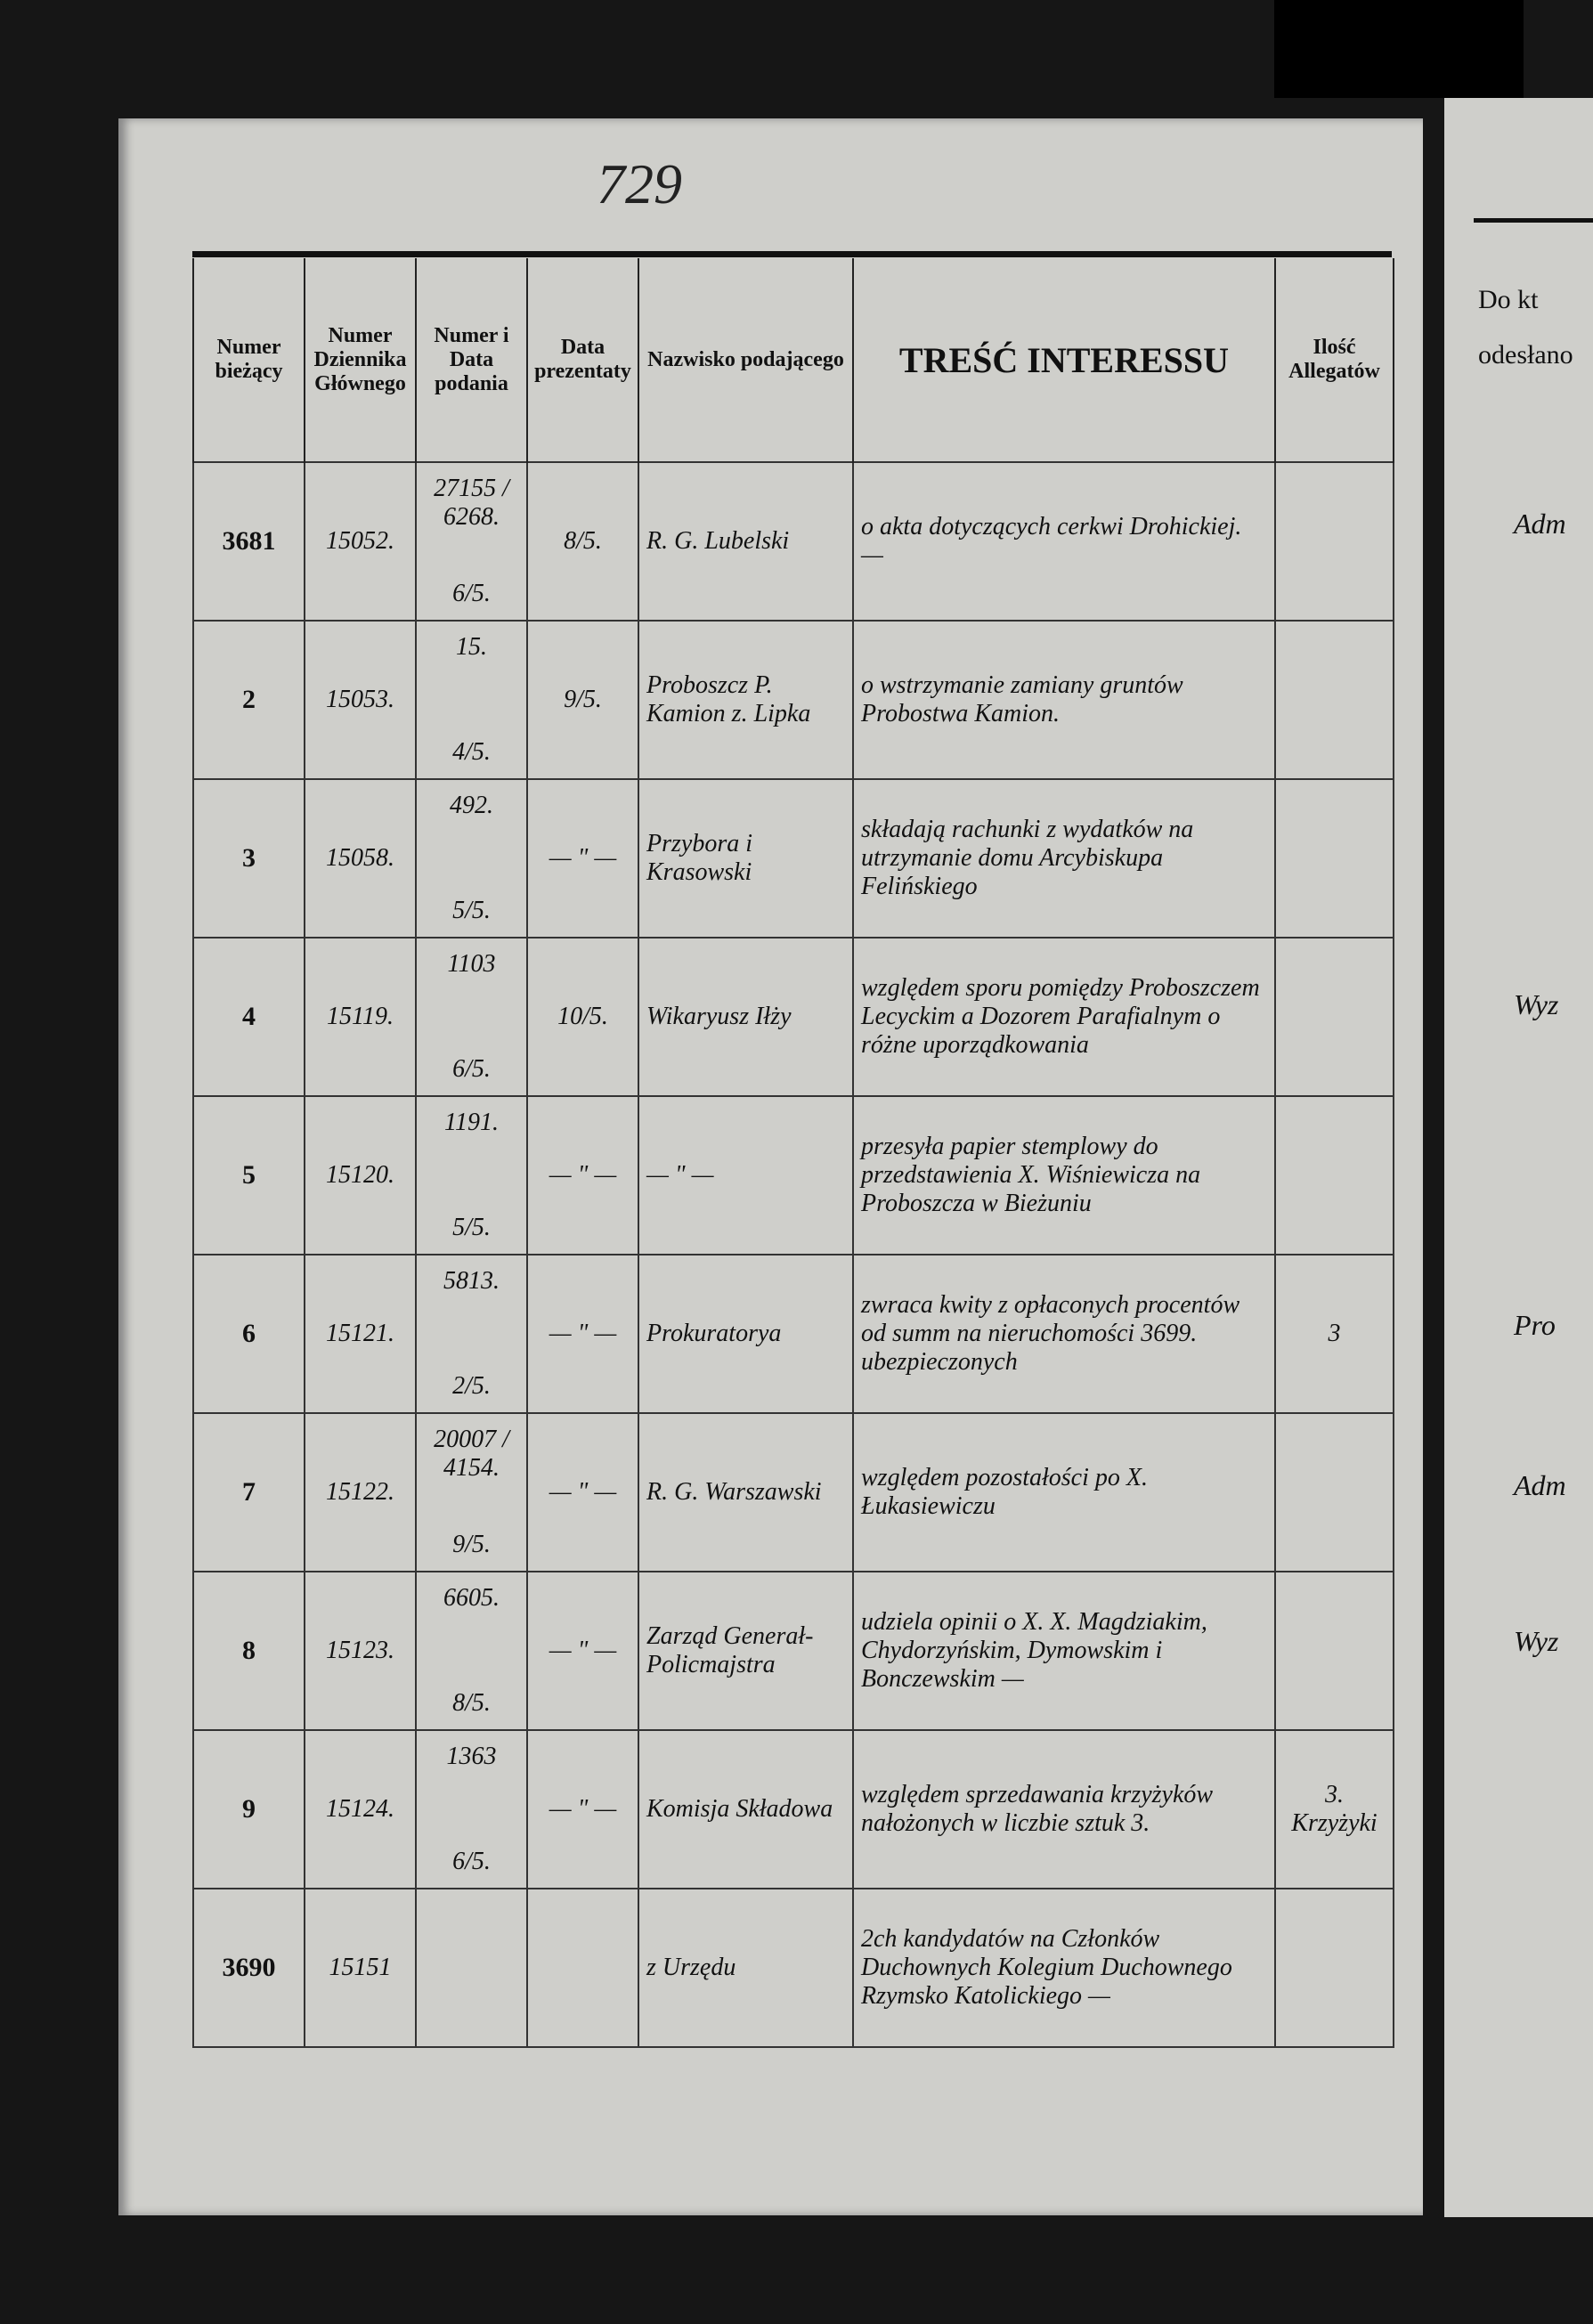 Image resolution: width=1593 pixels, height=2324 pixels. I want to click on submission-cell: 20007 / 4154. 9/5., so click(471, 1492).